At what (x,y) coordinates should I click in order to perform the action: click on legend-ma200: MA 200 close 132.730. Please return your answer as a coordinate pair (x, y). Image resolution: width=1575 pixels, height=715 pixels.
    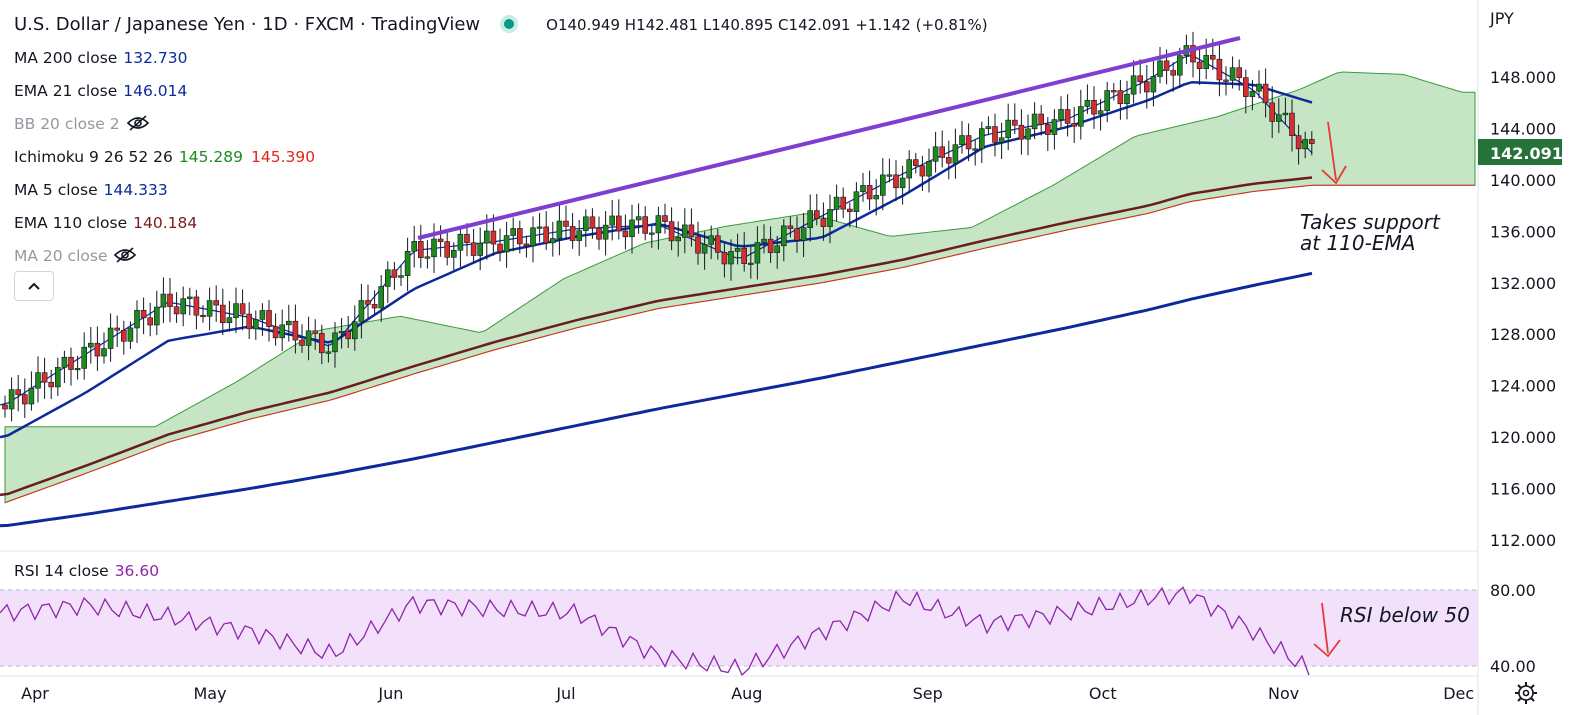
    Looking at the image, I should click on (101, 58).